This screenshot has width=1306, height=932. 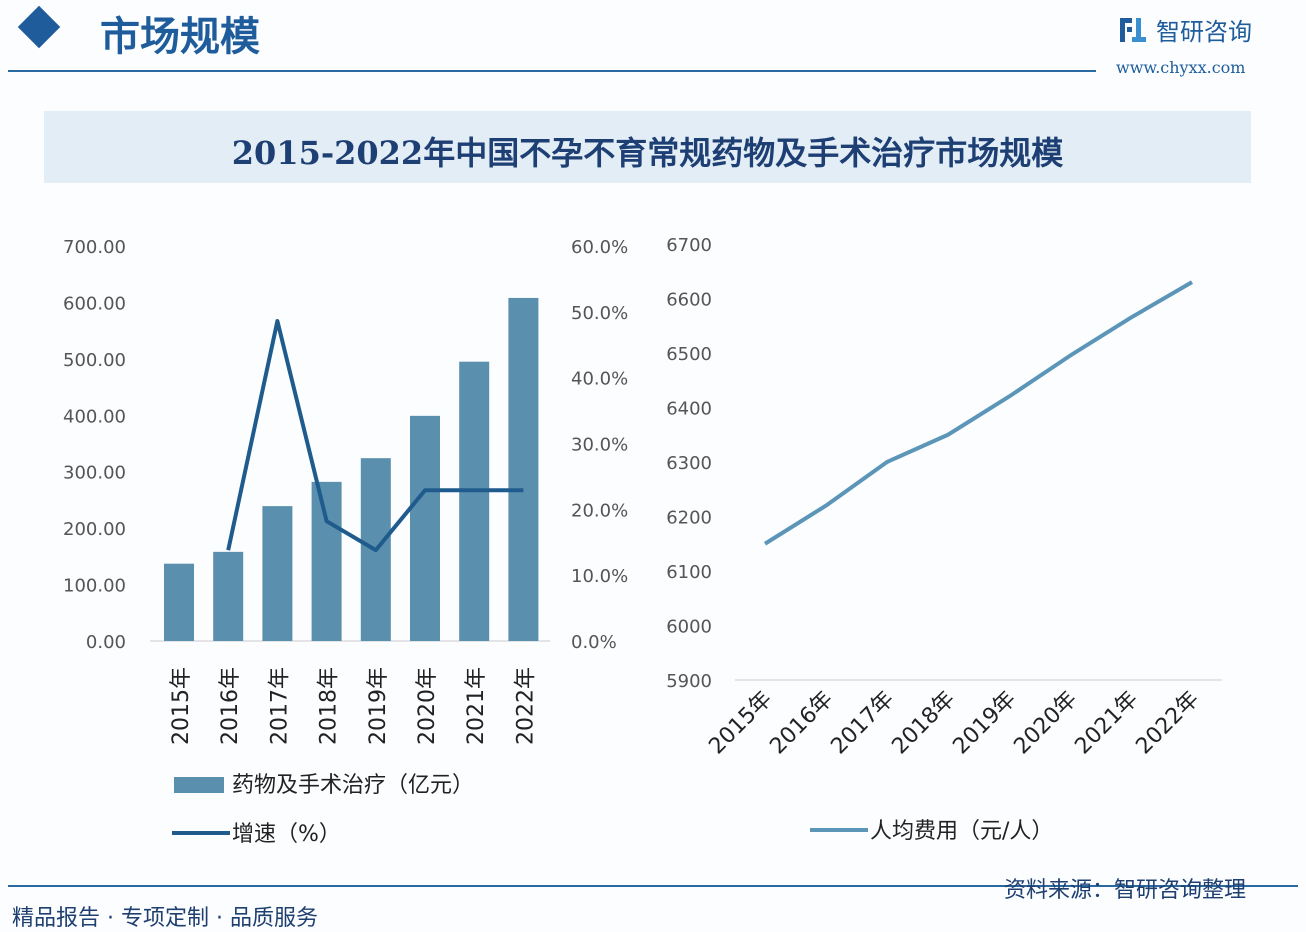 I want to click on y-axis-tick: 6400, so click(x=689, y=409).